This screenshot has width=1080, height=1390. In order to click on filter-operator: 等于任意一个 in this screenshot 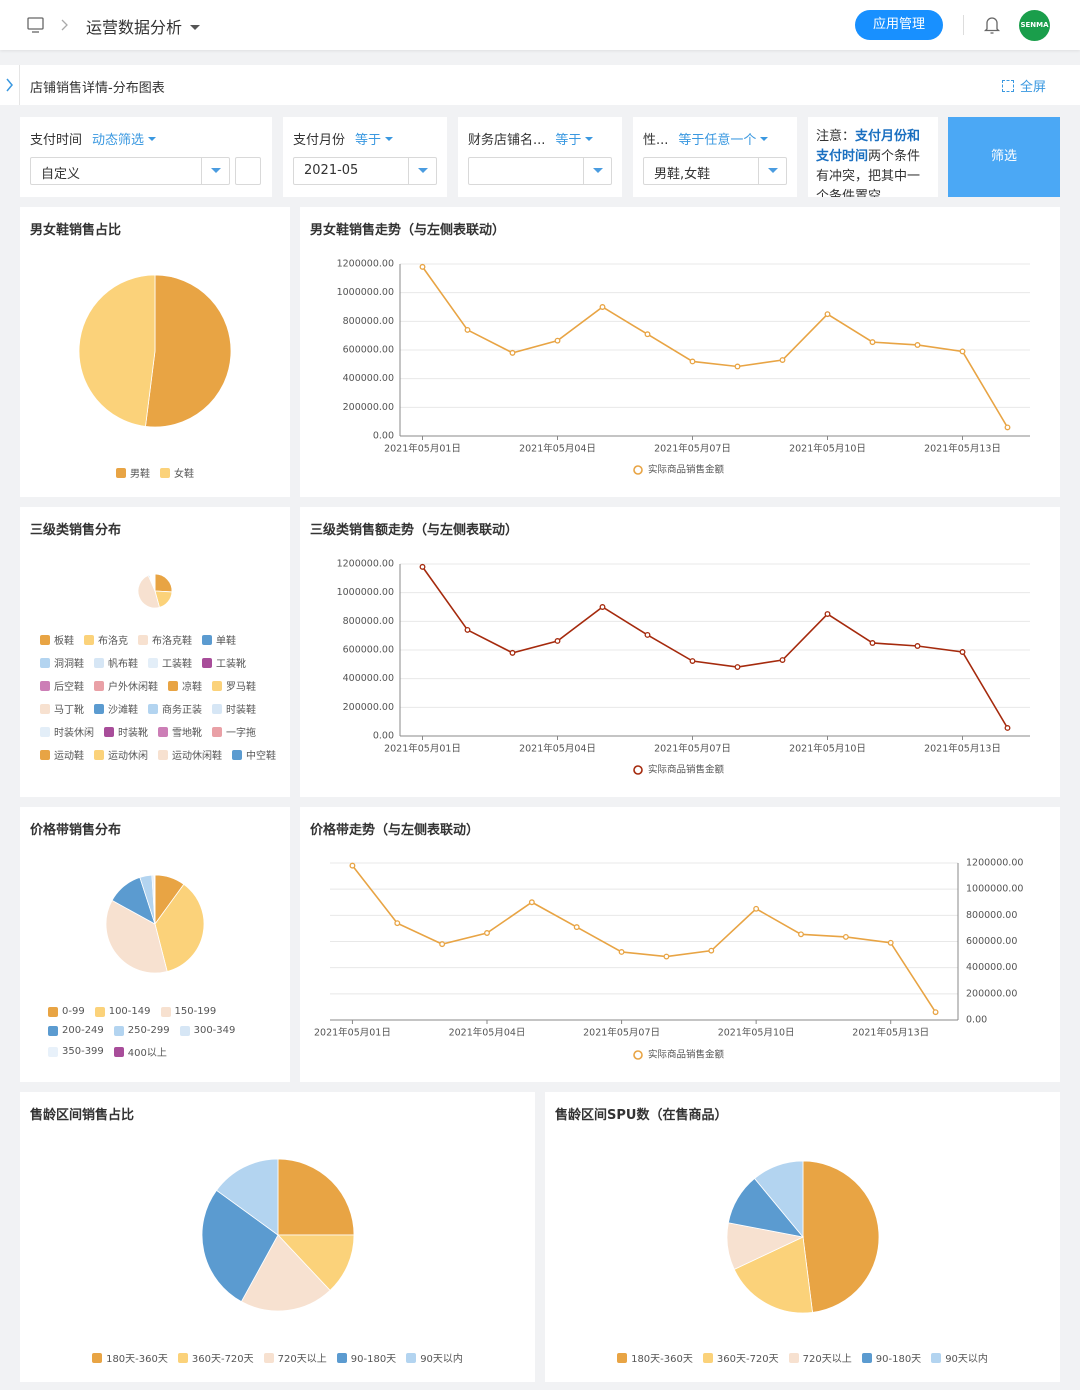, I will do `click(723, 140)`.